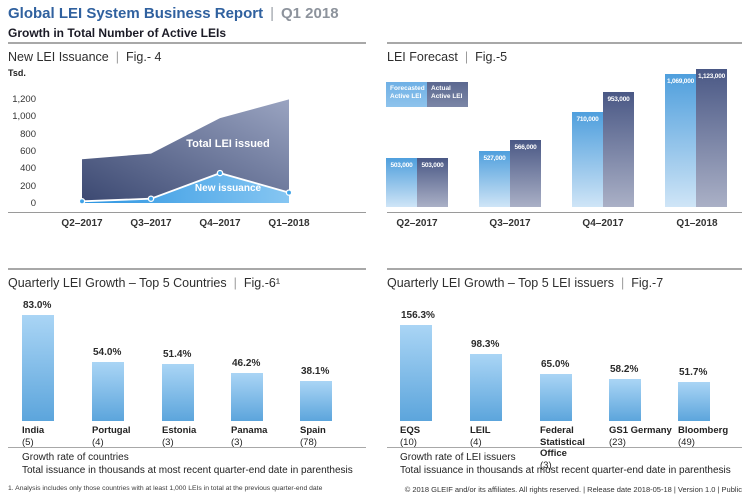  What do you see at coordinates (447, 94) in the screenshot?
I see `legend-actual-active-lei: Actual Active LEI` at bounding box center [447, 94].